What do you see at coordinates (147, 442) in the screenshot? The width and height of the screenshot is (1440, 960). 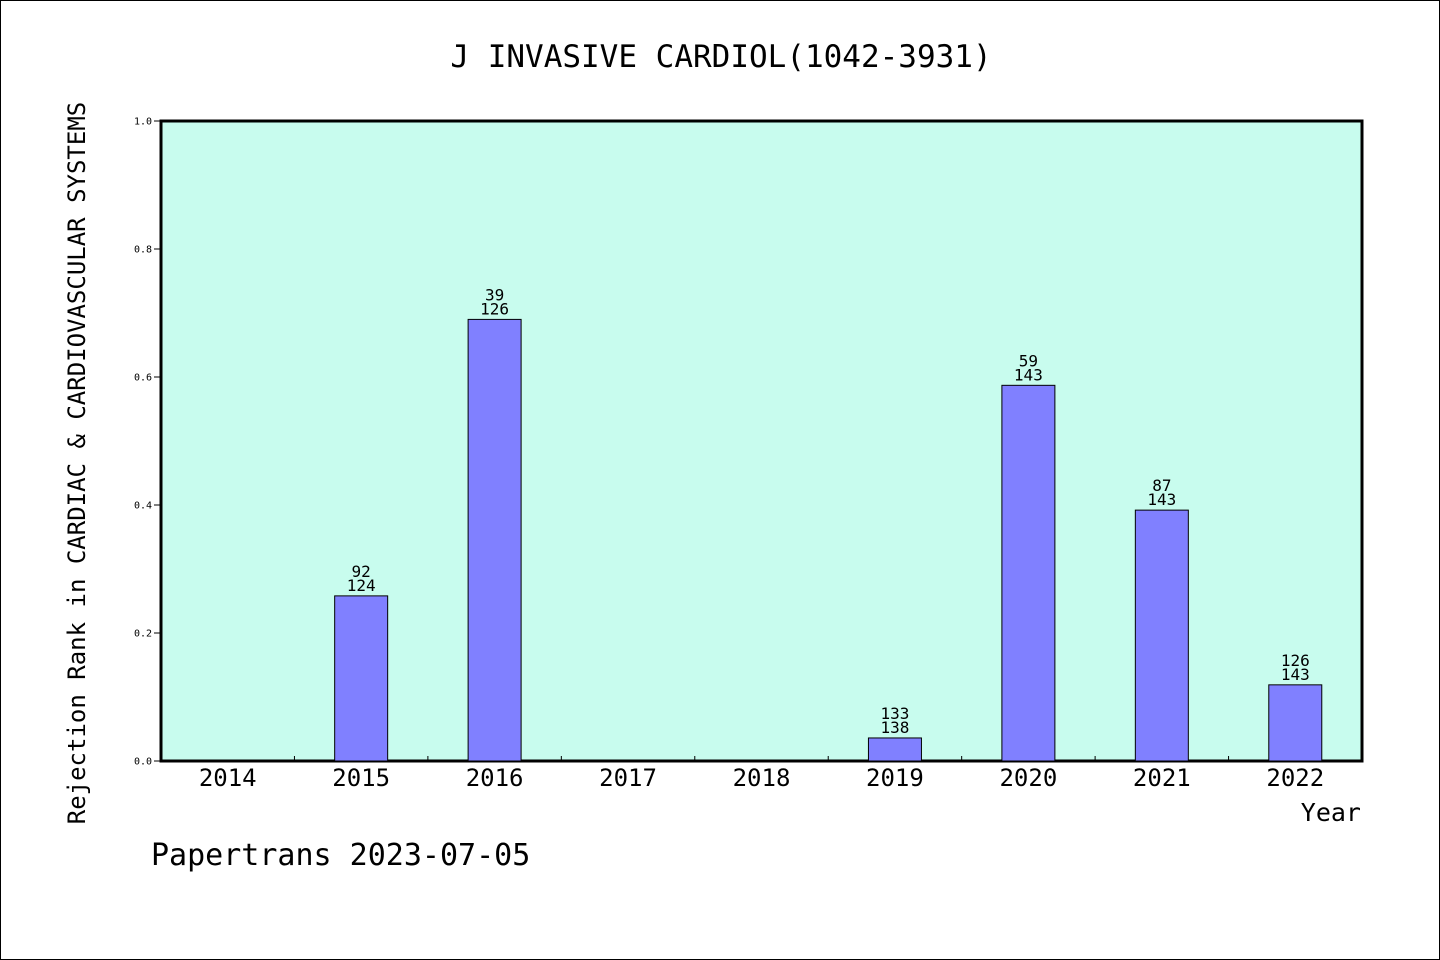 I see `y-axis: 0.0 0.2 0.4 0.6 0.8 1.0` at bounding box center [147, 442].